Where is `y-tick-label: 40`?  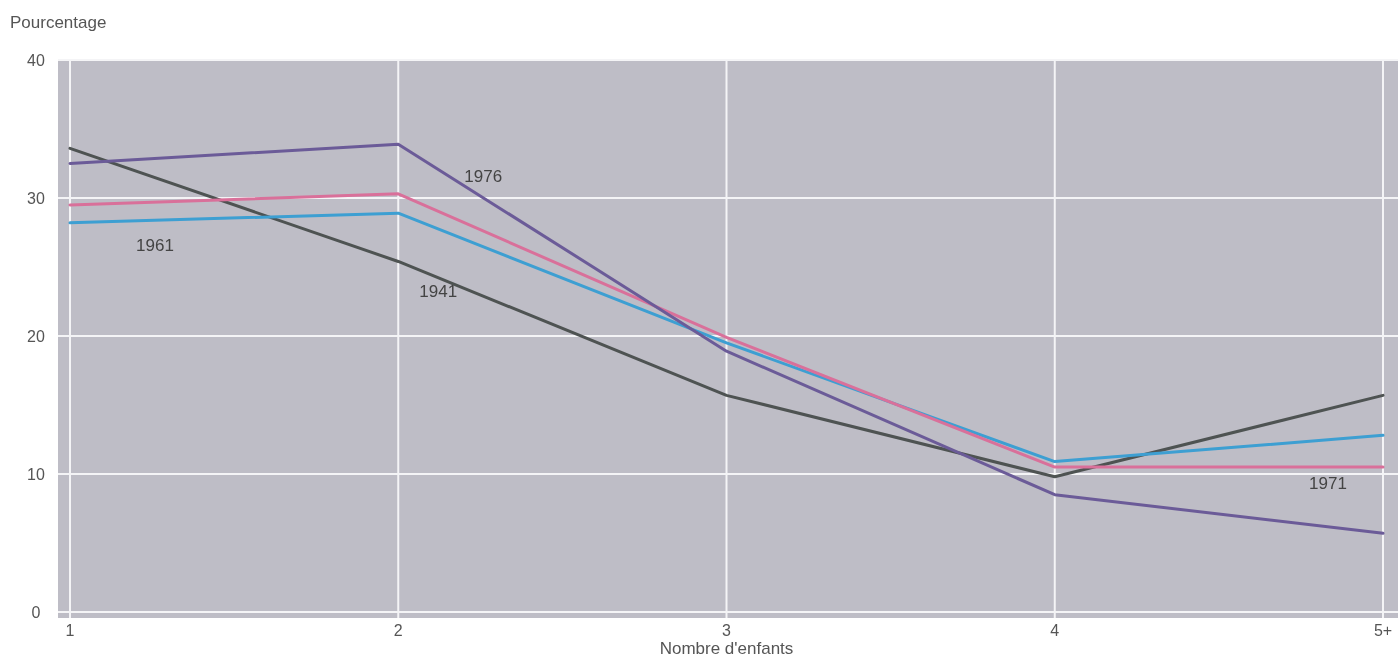 y-tick-label: 40 is located at coordinates (36, 60).